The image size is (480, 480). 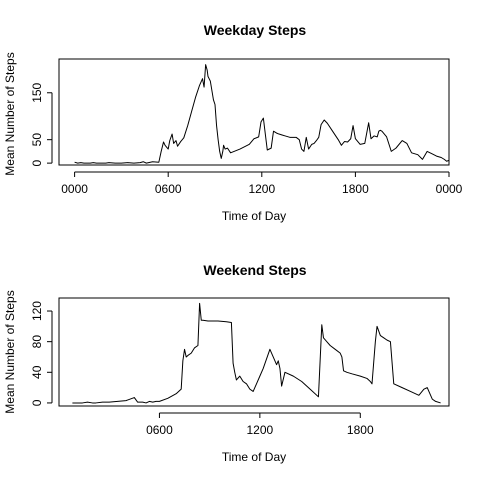 I want to click on weekday-x-tick-label: 1800, so click(x=355, y=189).